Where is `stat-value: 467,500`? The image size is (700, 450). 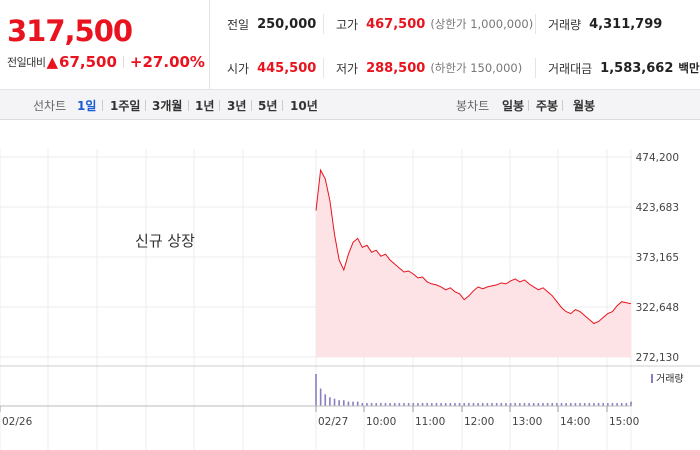
stat-value: 467,500 is located at coordinates (396, 24).